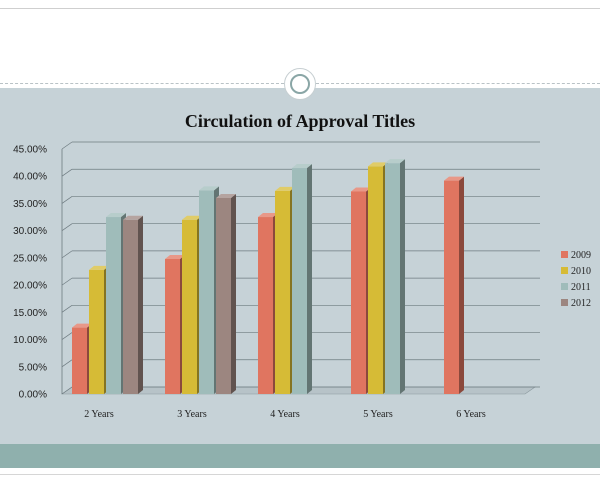 The height and width of the screenshot is (480, 600). I want to click on legend-label: 2011, so click(581, 287).